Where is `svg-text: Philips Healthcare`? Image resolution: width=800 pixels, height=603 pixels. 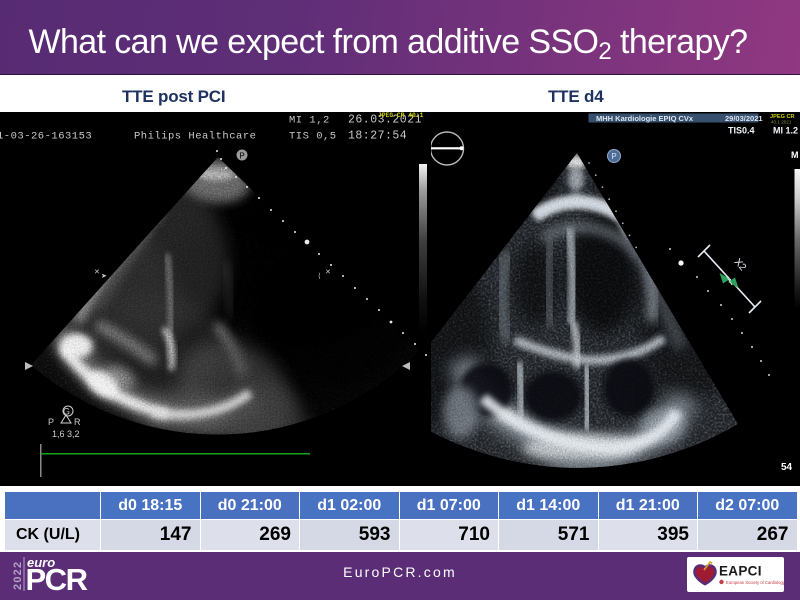
svg-text: Philips Healthcare is located at coordinates (195, 137).